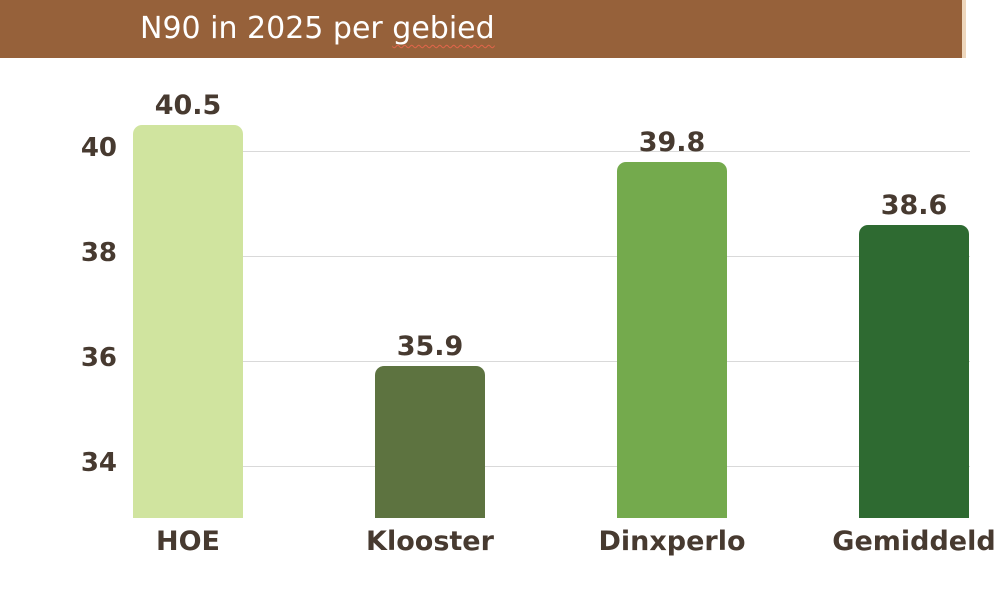  I want to click on bar-value-label-hoe: 40.5, so click(188, 105).